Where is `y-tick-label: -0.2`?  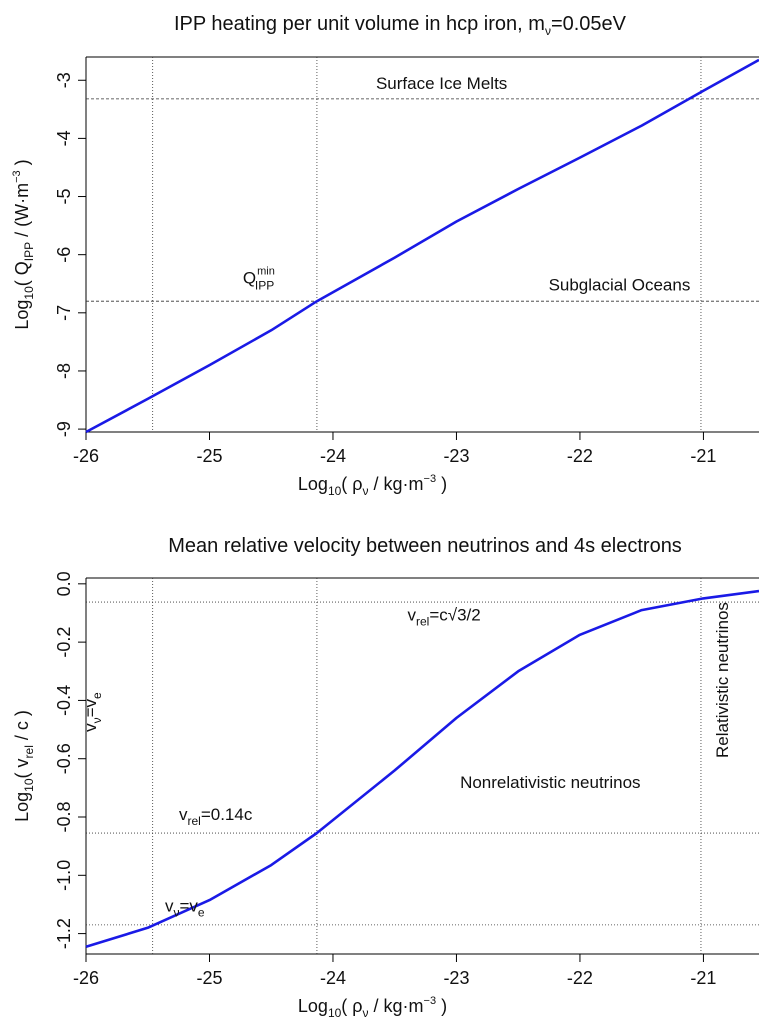 y-tick-label: -0.2 is located at coordinates (64, 642).